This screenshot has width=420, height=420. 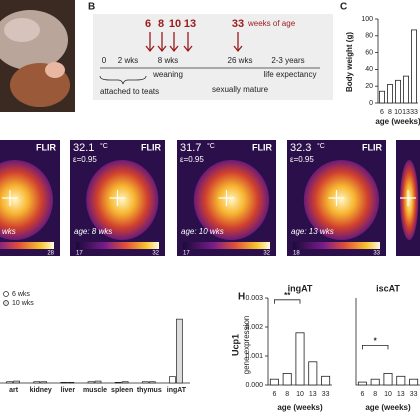 I want to click on panel-label: B, so click(x=91, y=7).